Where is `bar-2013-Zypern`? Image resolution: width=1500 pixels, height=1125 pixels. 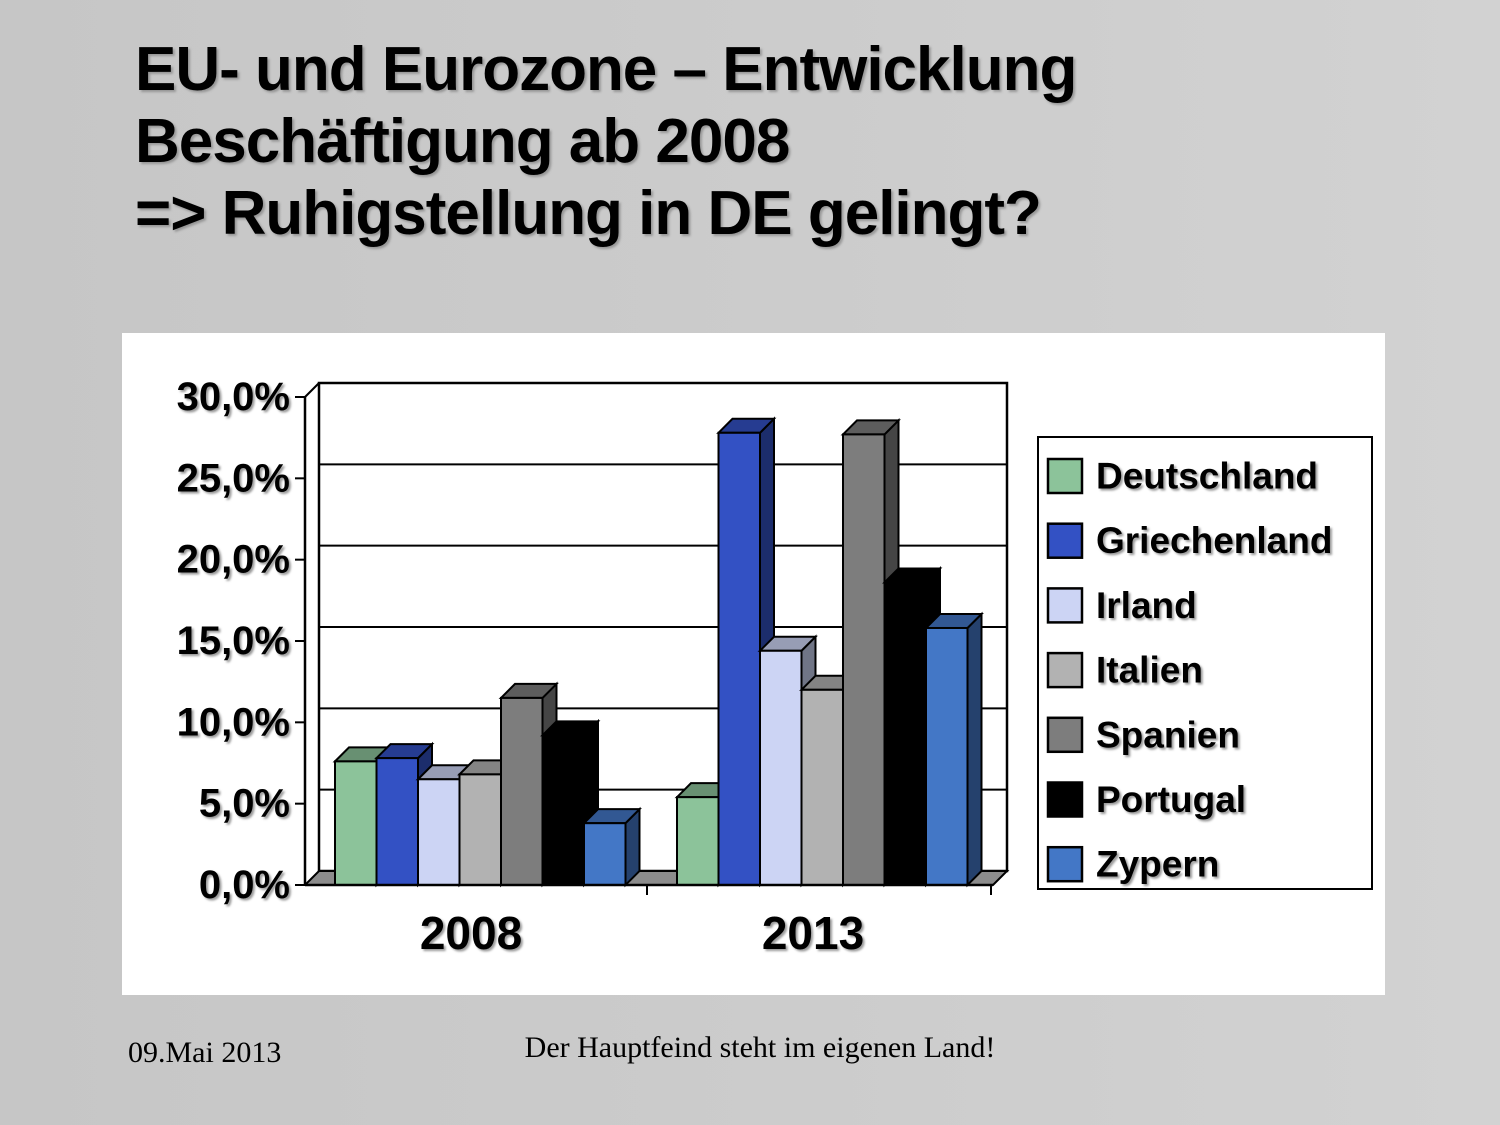
bar-2013-Zypern is located at coordinates (953, 749).